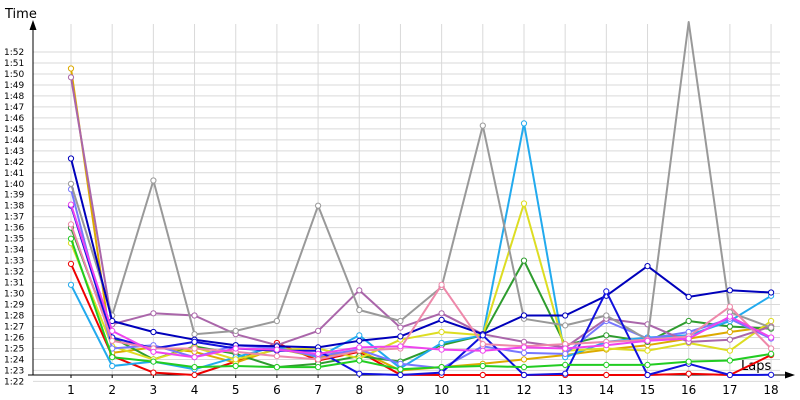 This screenshot has width=800, height=400. Describe the element at coordinates (647, 390) in the screenshot. I see `x-tick-label: 15` at that location.